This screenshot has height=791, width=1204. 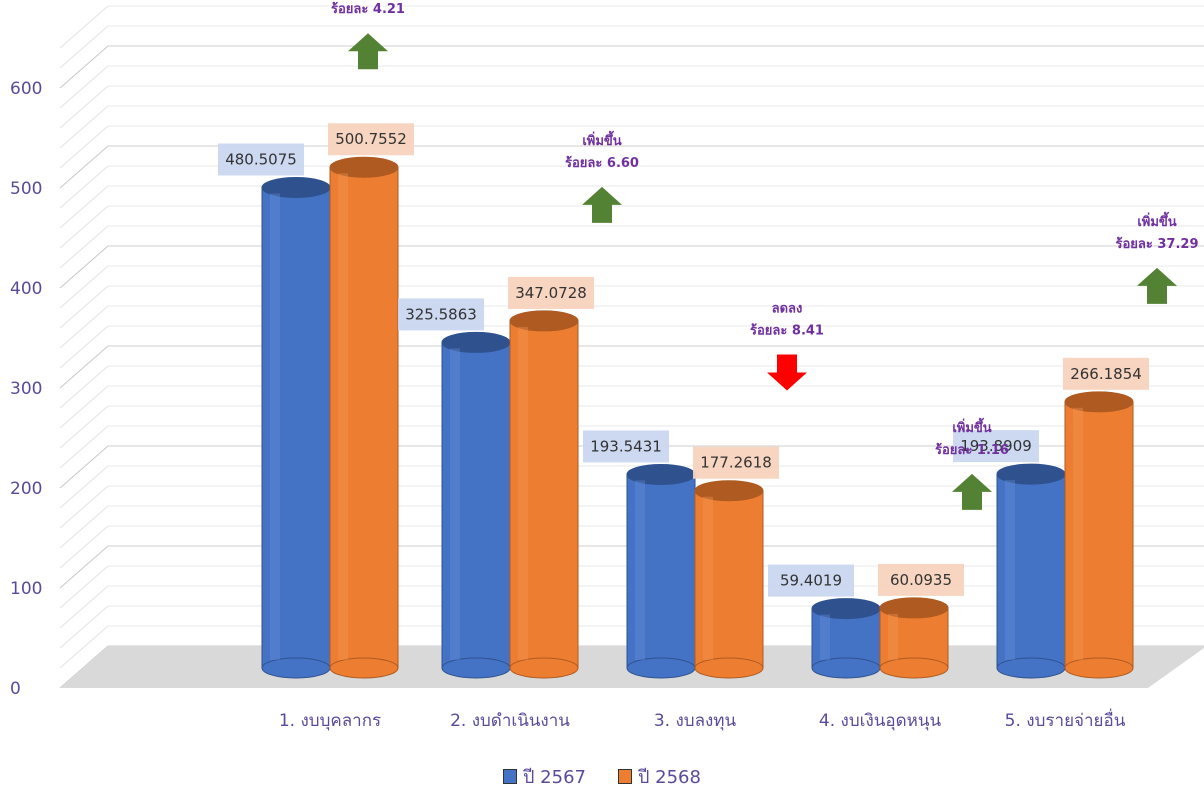 I want to click on legend-label-2567: ปี 2567, so click(x=554, y=777).